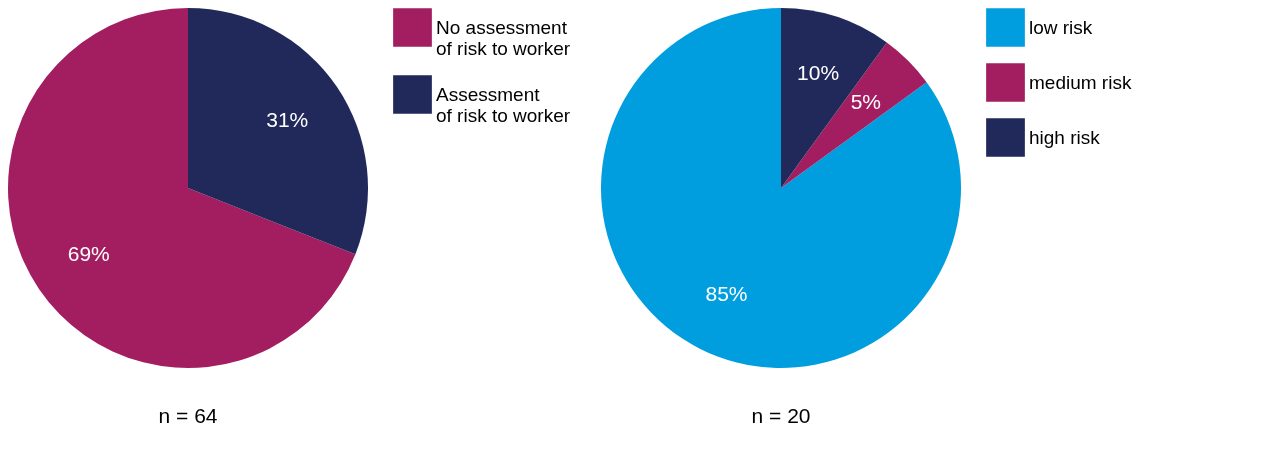  What do you see at coordinates (818, 72) in the screenshot?
I see `data-label: 10%` at bounding box center [818, 72].